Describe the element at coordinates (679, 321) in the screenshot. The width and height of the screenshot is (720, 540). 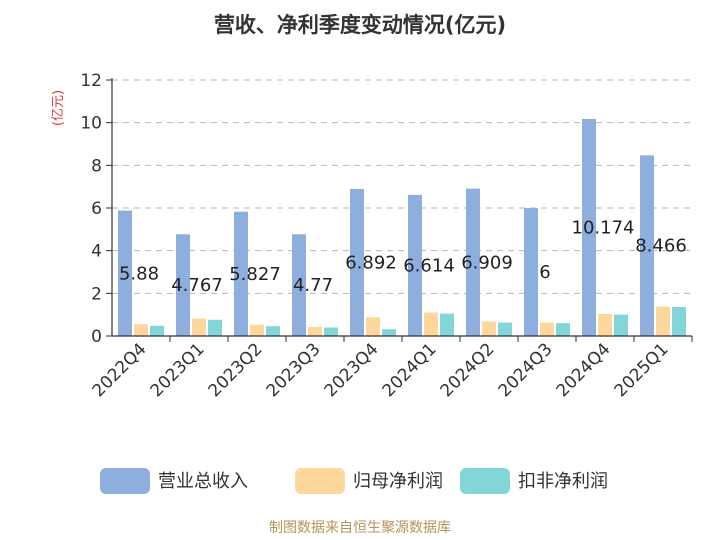
I see `bar-2-2025Q1` at that location.